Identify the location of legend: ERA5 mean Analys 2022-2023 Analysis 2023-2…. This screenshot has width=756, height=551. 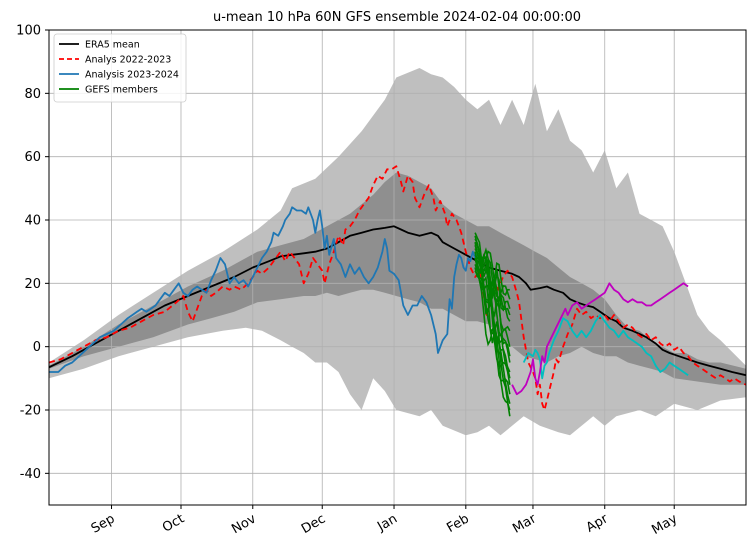
(120, 68).